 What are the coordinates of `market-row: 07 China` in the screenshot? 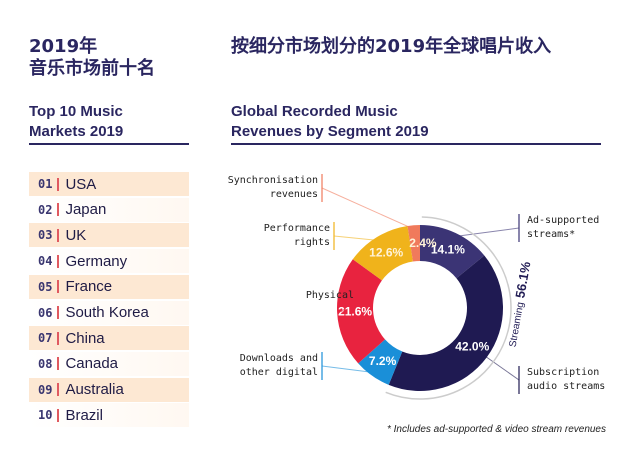 It's located at (109, 338).